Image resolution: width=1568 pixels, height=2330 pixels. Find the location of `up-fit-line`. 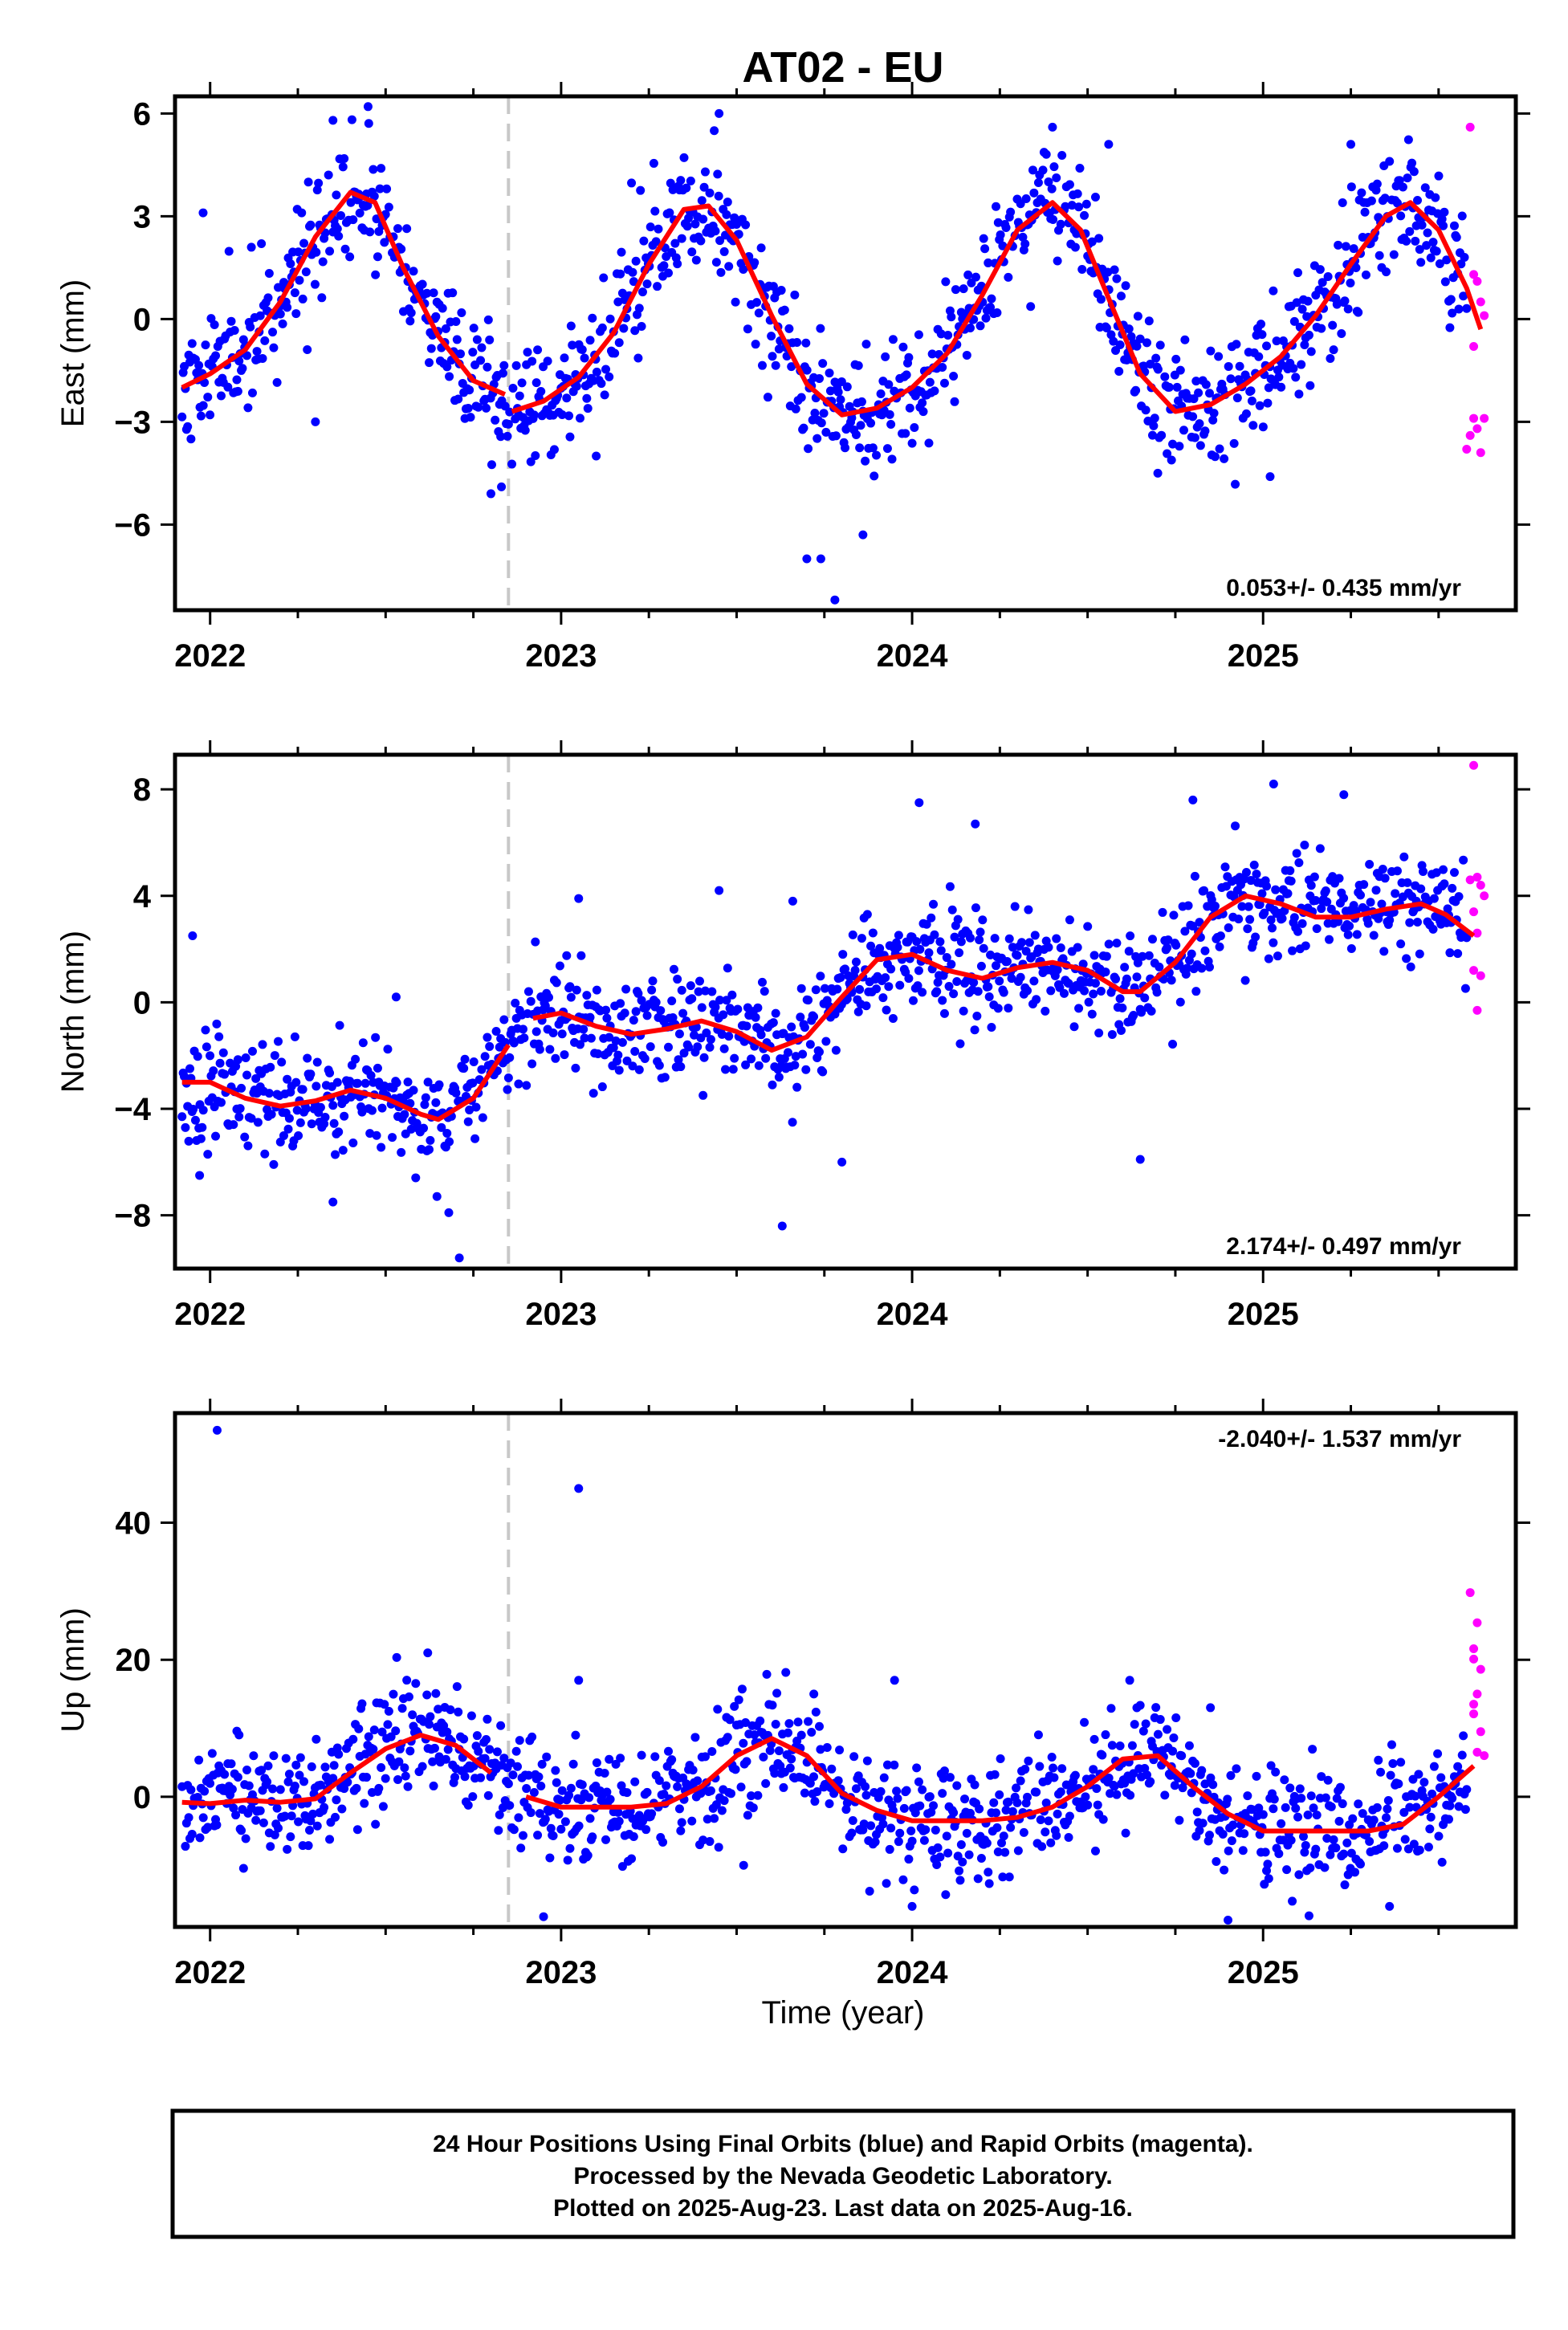

up-fit-line is located at coordinates (1000, 1785).